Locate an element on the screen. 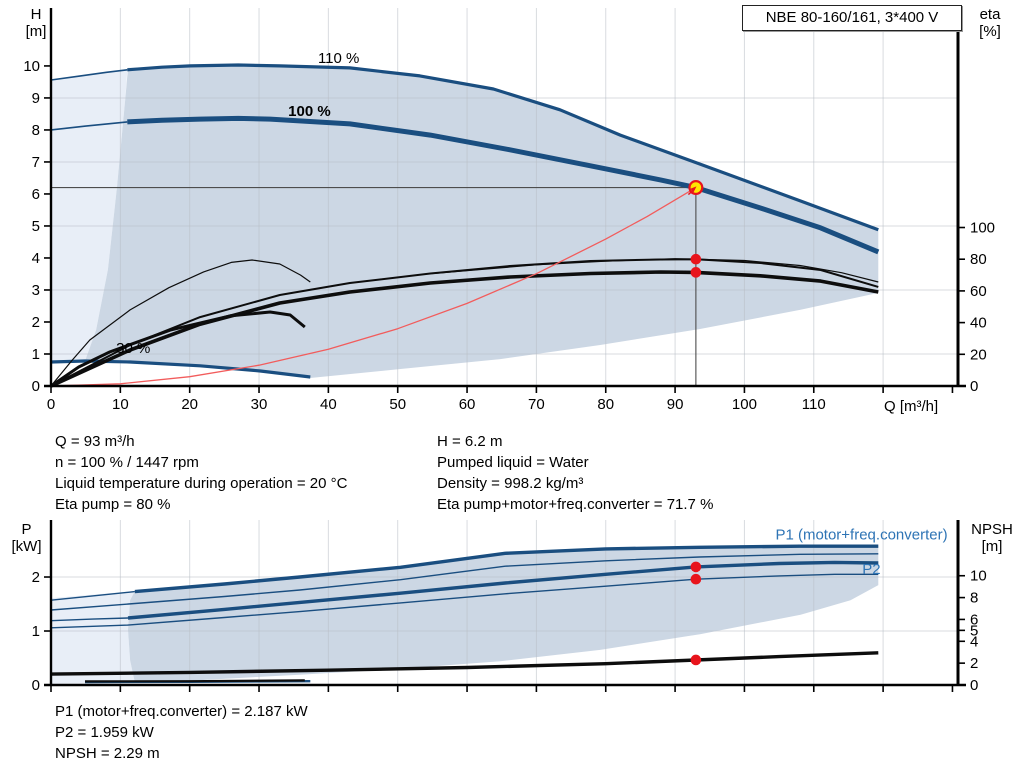  label-p2: P2 is located at coordinates (871, 569).